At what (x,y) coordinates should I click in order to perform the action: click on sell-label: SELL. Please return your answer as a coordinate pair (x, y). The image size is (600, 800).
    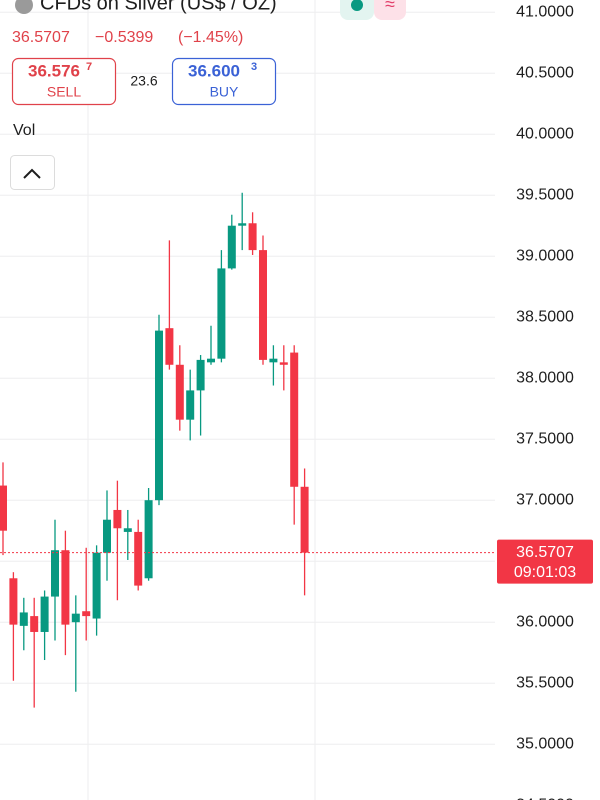
    Looking at the image, I should click on (64, 92).